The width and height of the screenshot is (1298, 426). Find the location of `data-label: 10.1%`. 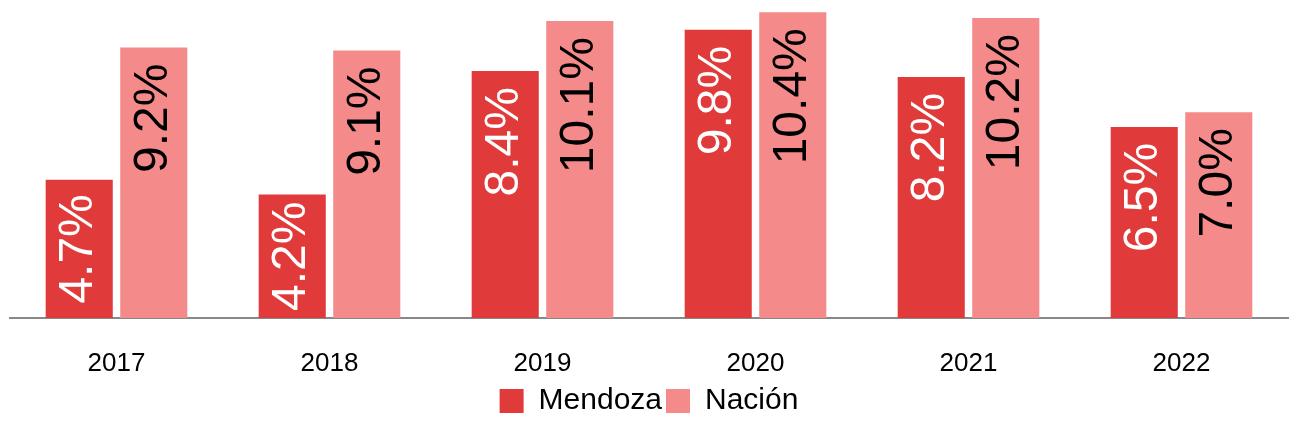

data-label: 10.1% is located at coordinates (577, 105).